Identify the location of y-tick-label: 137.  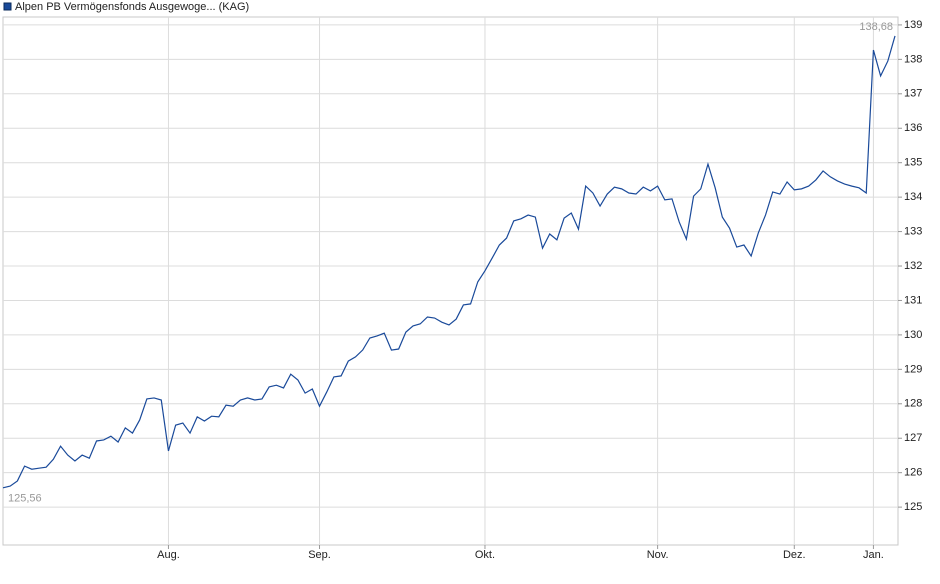
(913, 94).